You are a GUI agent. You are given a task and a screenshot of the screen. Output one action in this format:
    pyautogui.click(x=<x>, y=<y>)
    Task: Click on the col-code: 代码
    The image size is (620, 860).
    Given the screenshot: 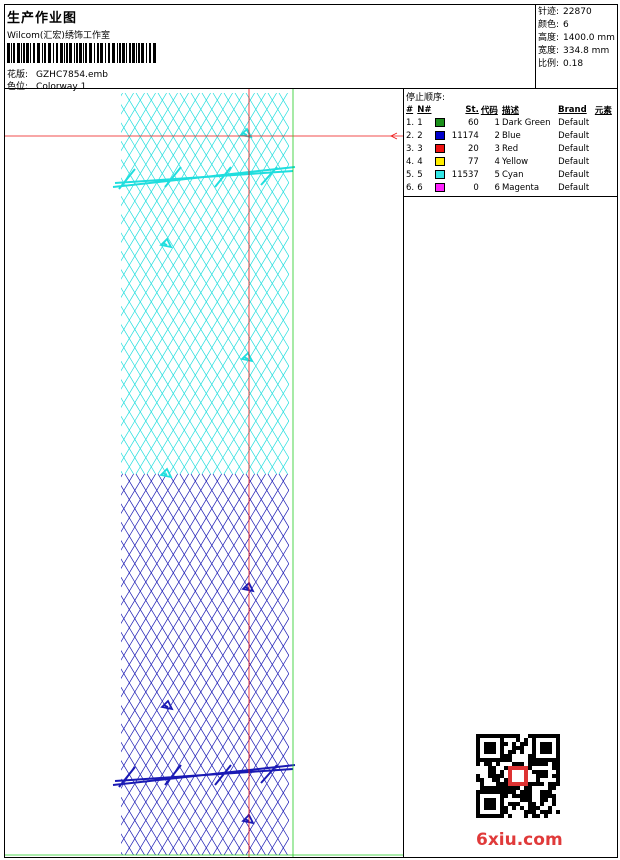 What is the action you would take?
    pyautogui.click(x=489, y=111)
    